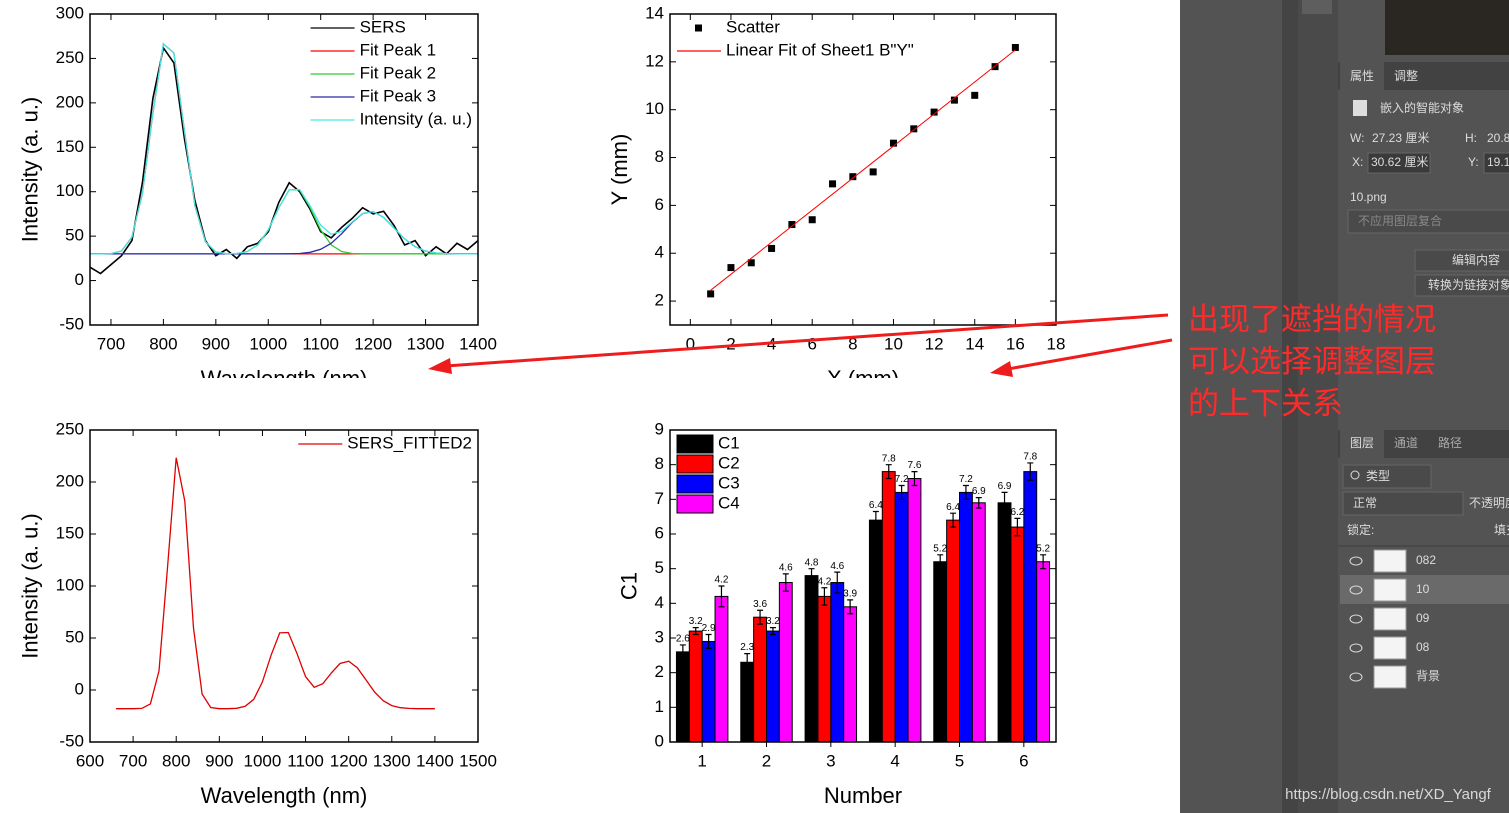 This screenshot has width=1509, height=813. Describe the element at coordinates (1450, 442) in the screenshot. I see `tab: 路径` at that location.